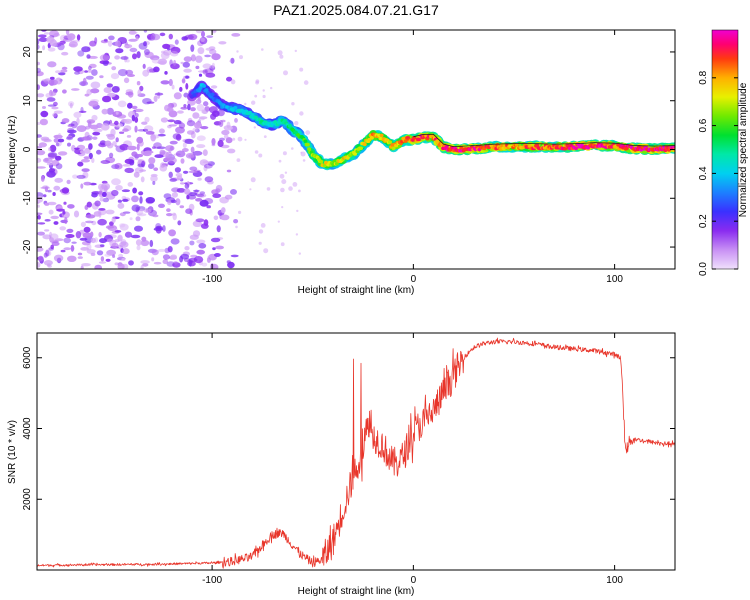 The height and width of the screenshot is (600, 750). What do you see at coordinates (614, 580) in the screenshot?
I see `x-tick-label: 100` at bounding box center [614, 580].